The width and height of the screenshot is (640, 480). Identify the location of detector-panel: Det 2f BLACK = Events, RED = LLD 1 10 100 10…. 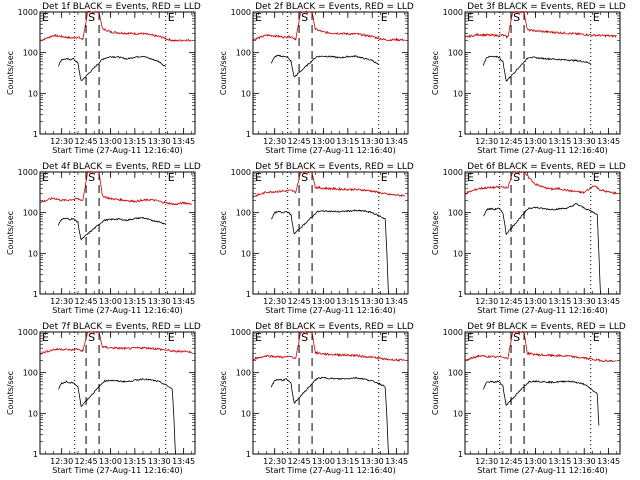
(316, 78).